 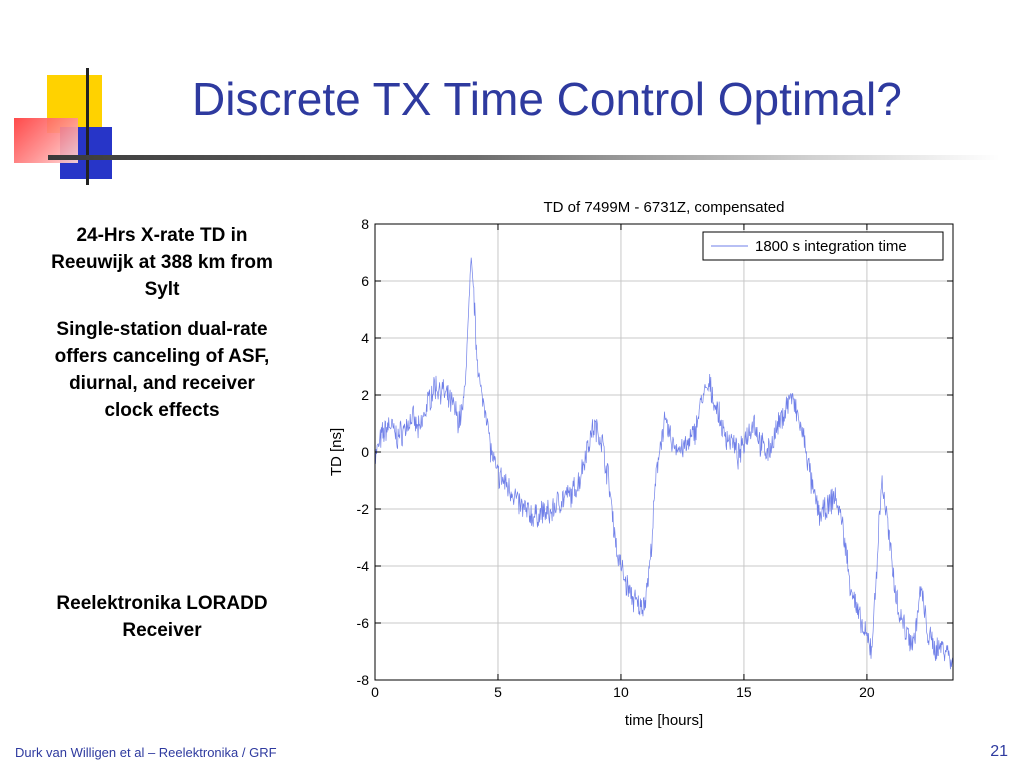 What do you see at coordinates (365, 338) in the screenshot?
I see `y-tick-label: 4` at bounding box center [365, 338].